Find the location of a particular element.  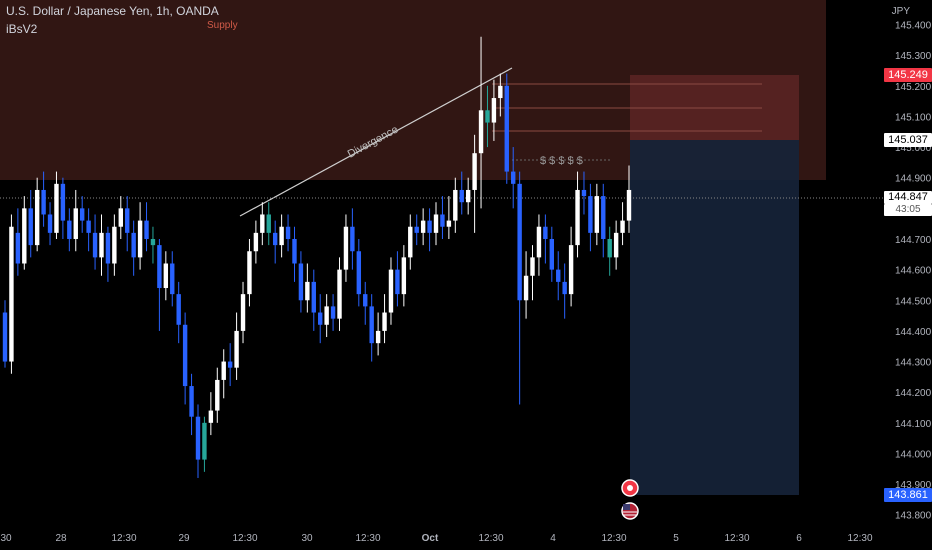

last-price-tag: 144.847 is located at coordinates (908, 197).